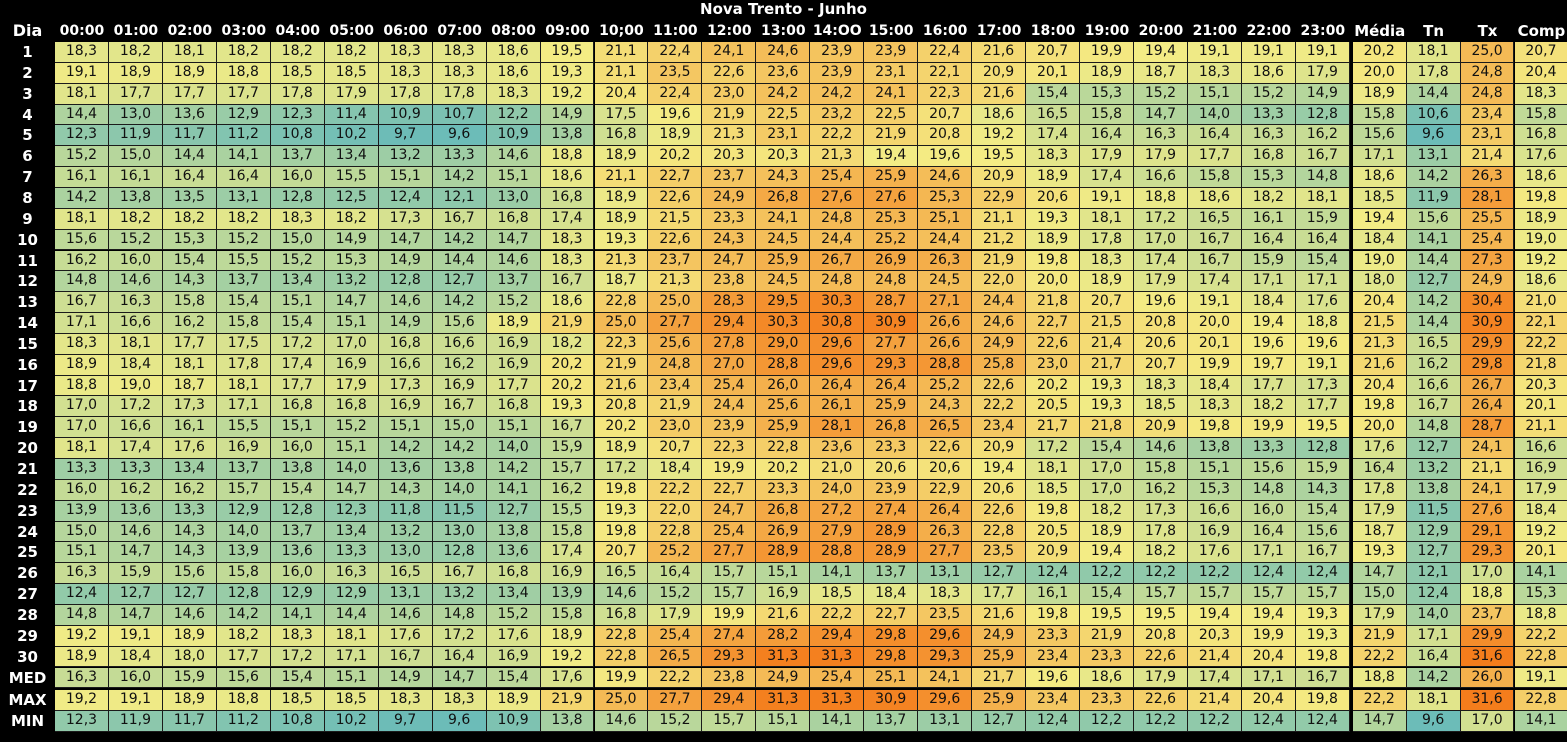 This screenshot has width=1567, height=742. Describe the element at coordinates (675, 94) in the screenshot. I see `heatmap-cell: 22,4` at that location.